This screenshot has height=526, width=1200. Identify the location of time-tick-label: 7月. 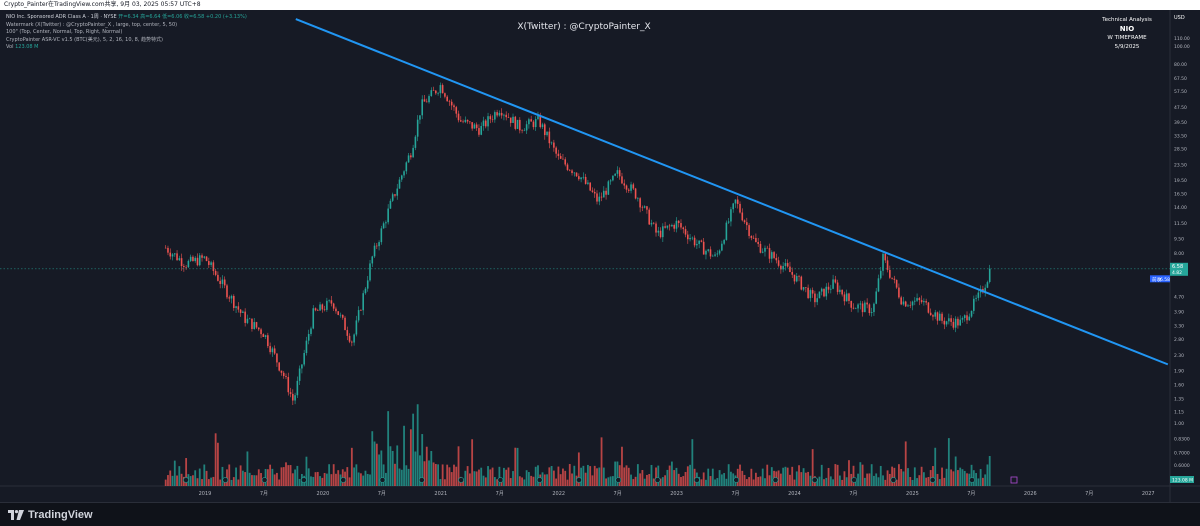
(735, 494).